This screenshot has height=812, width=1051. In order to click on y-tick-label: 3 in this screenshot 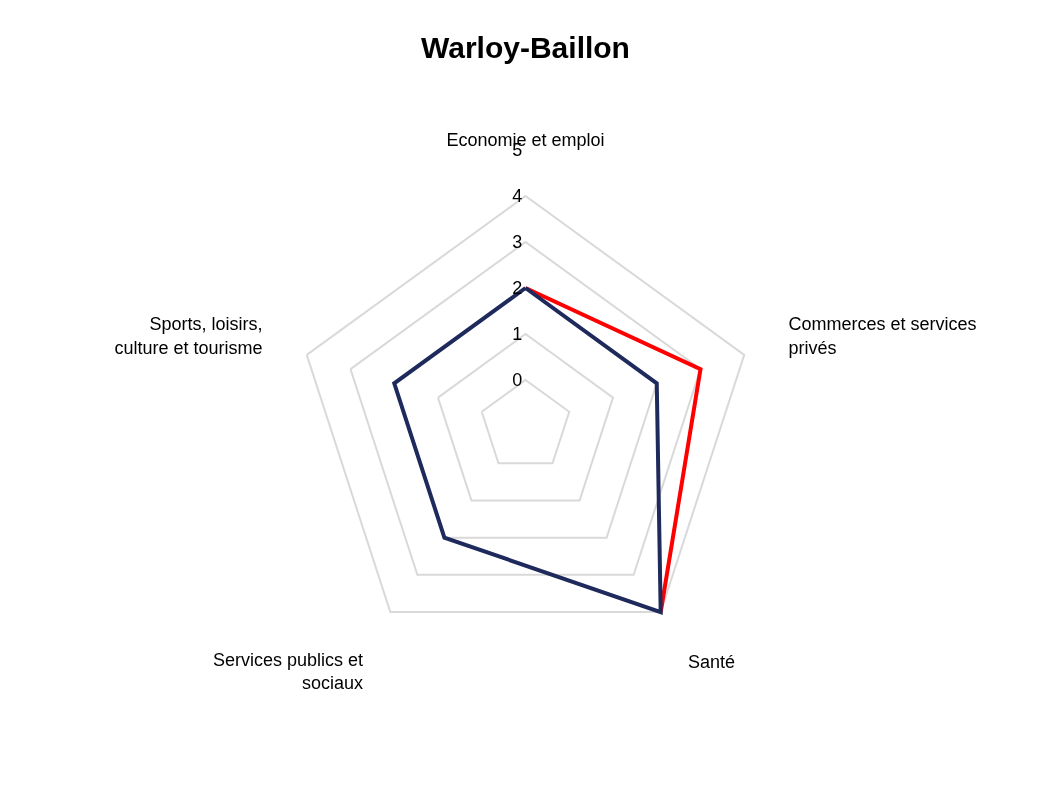, I will do `click(517, 241)`.